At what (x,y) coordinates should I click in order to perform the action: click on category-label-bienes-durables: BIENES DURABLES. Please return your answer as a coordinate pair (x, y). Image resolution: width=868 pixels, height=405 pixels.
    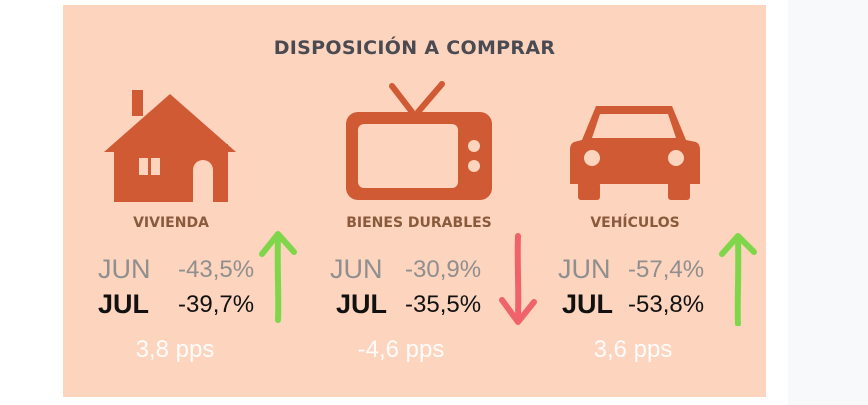
    Looking at the image, I should click on (419, 223).